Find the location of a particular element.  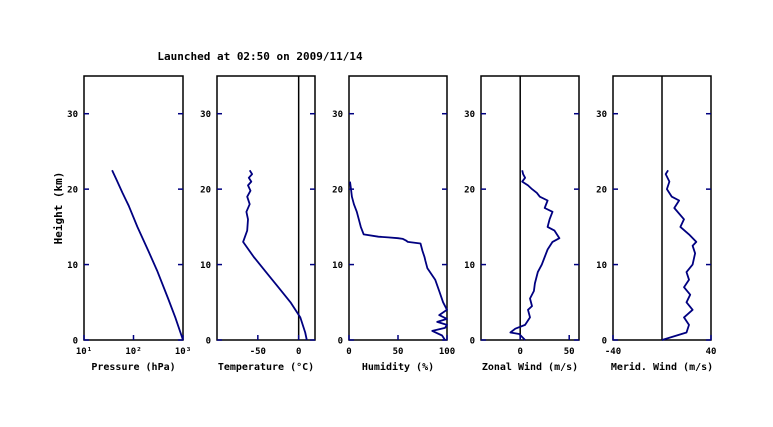

x-tick-label: -50 is located at coordinates (258, 352).